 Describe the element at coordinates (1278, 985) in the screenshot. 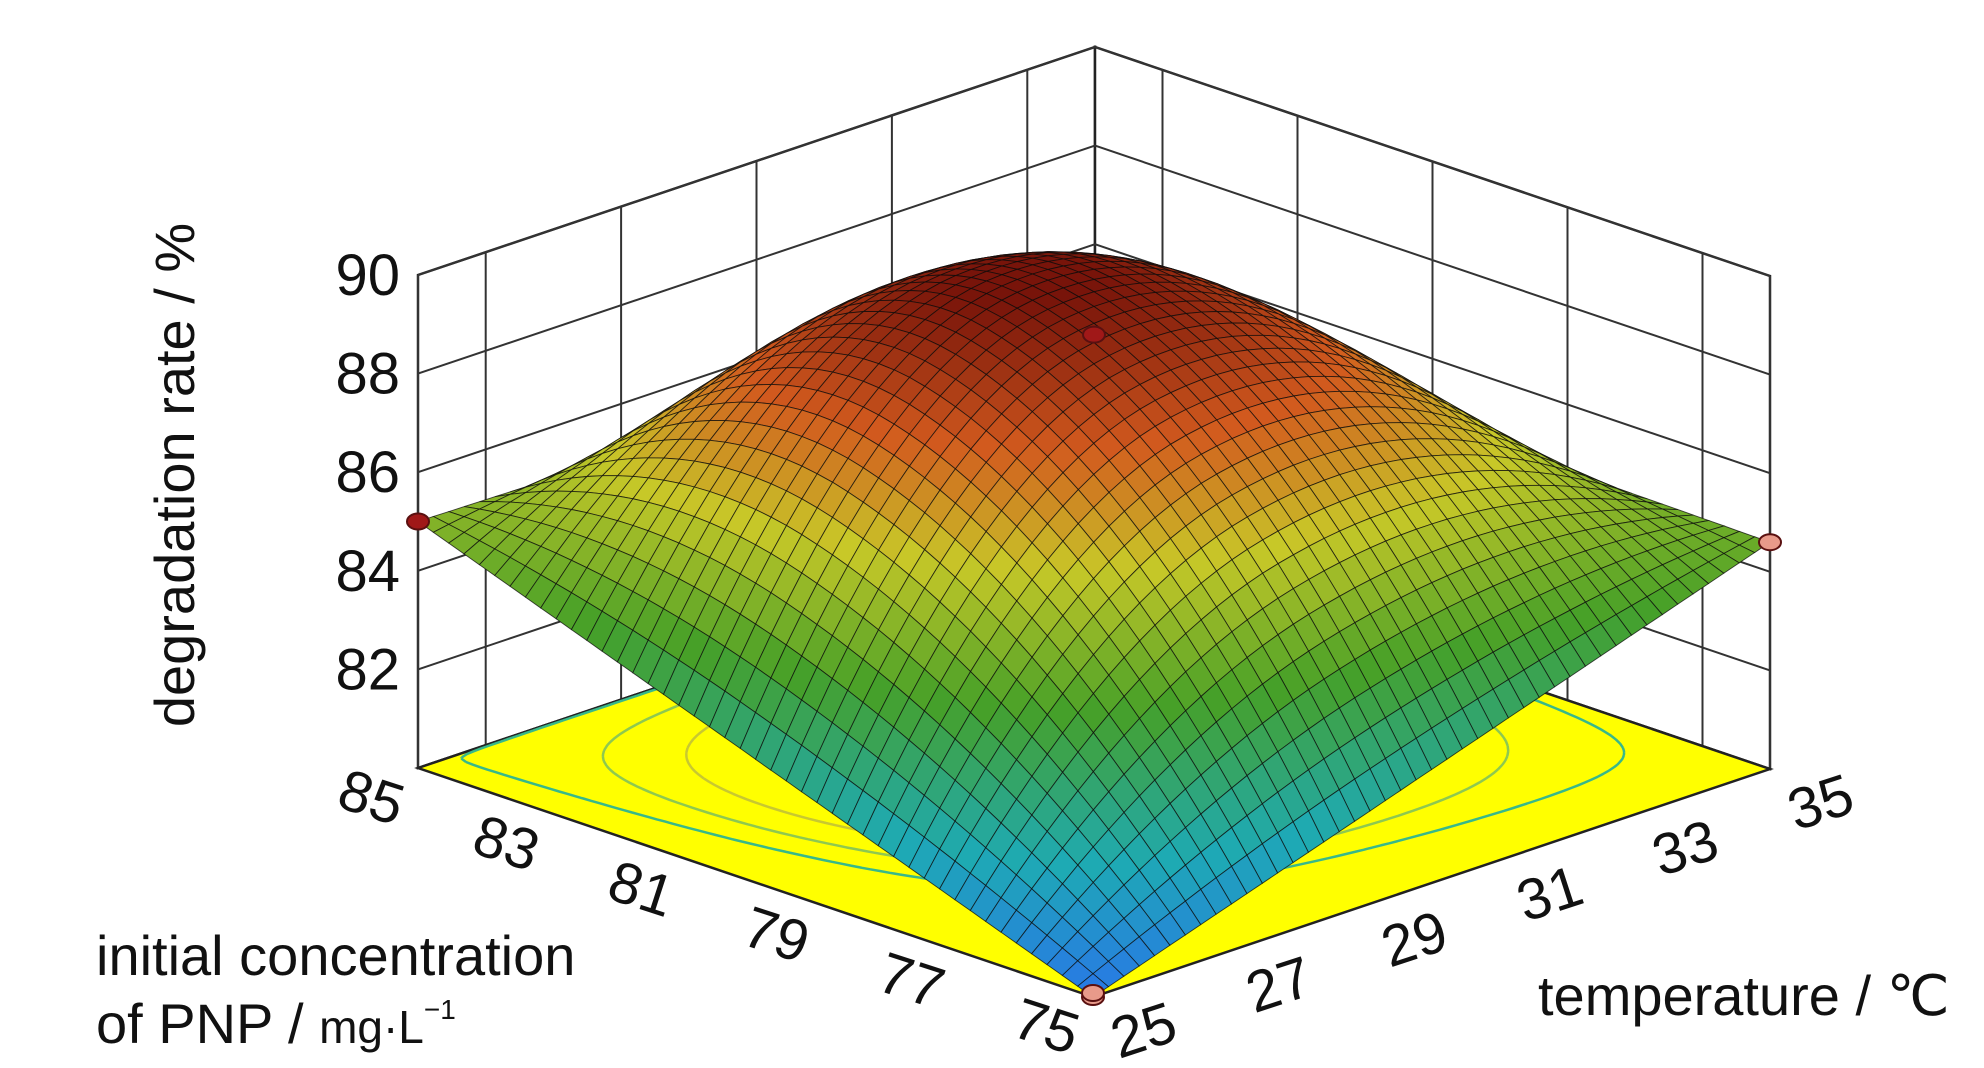

I see `y-tick-label: 27` at that location.